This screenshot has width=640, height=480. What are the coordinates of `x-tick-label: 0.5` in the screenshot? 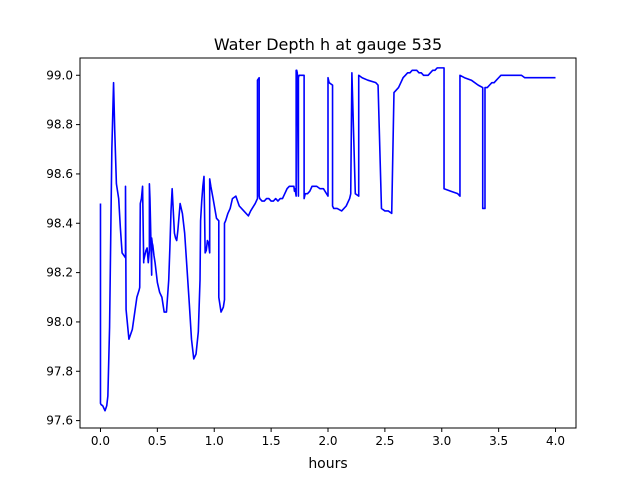 It's located at (157, 441).